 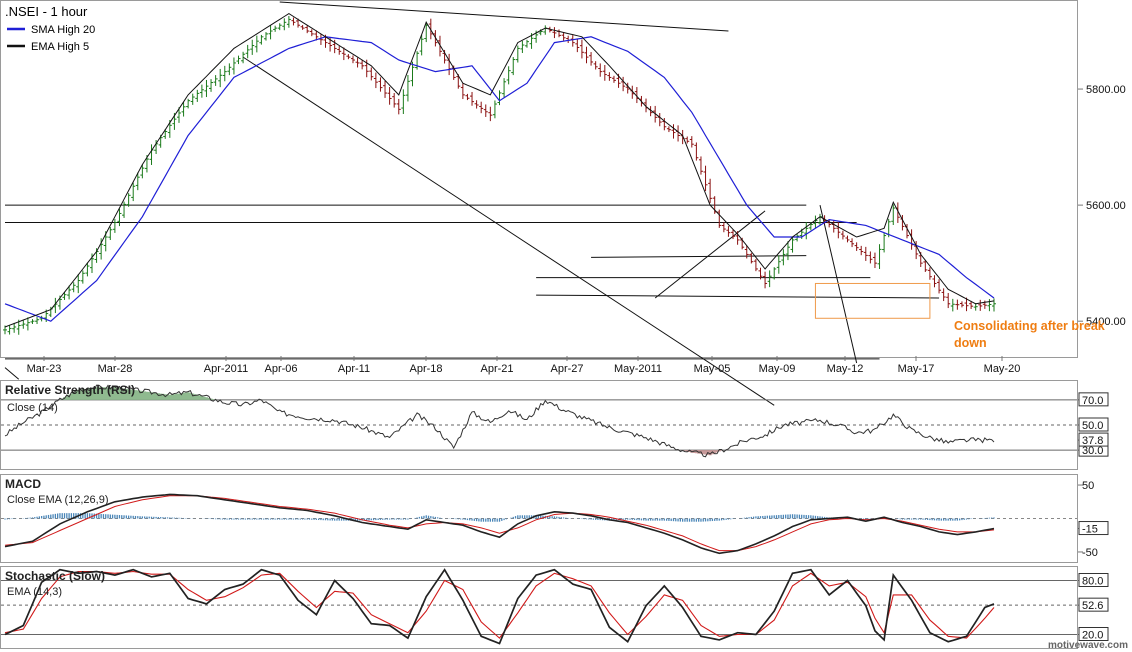 I want to click on y-tick-label: 5400.00, so click(x=1106, y=322).